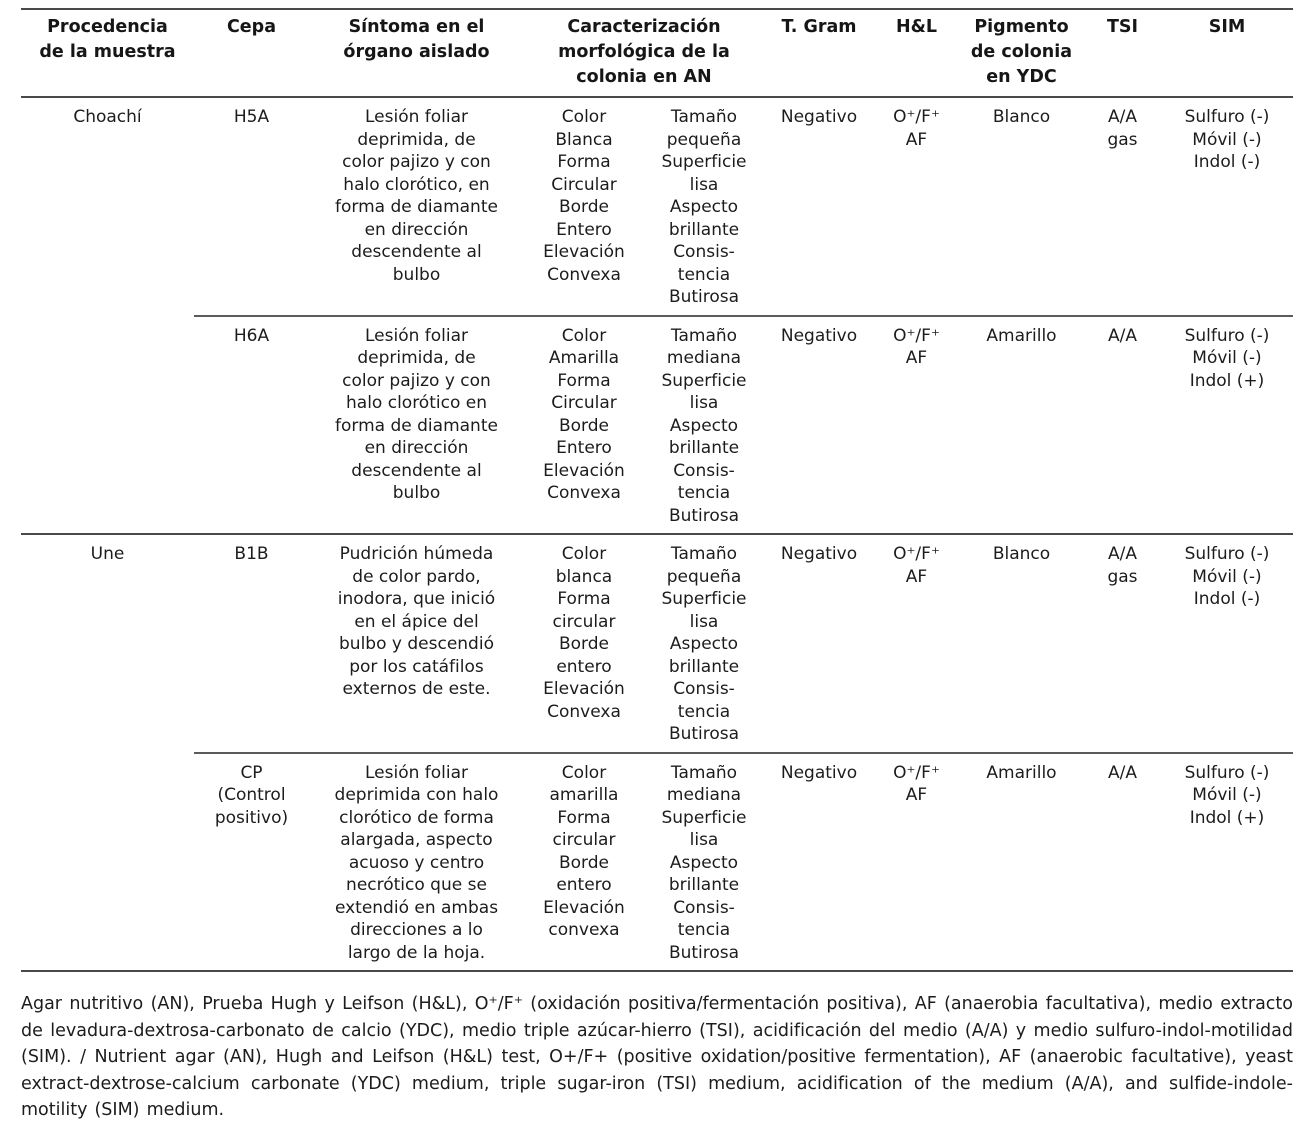  What do you see at coordinates (1227, 53) in the screenshot?
I see `col-header-sim: SIM` at bounding box center [1227, 53].